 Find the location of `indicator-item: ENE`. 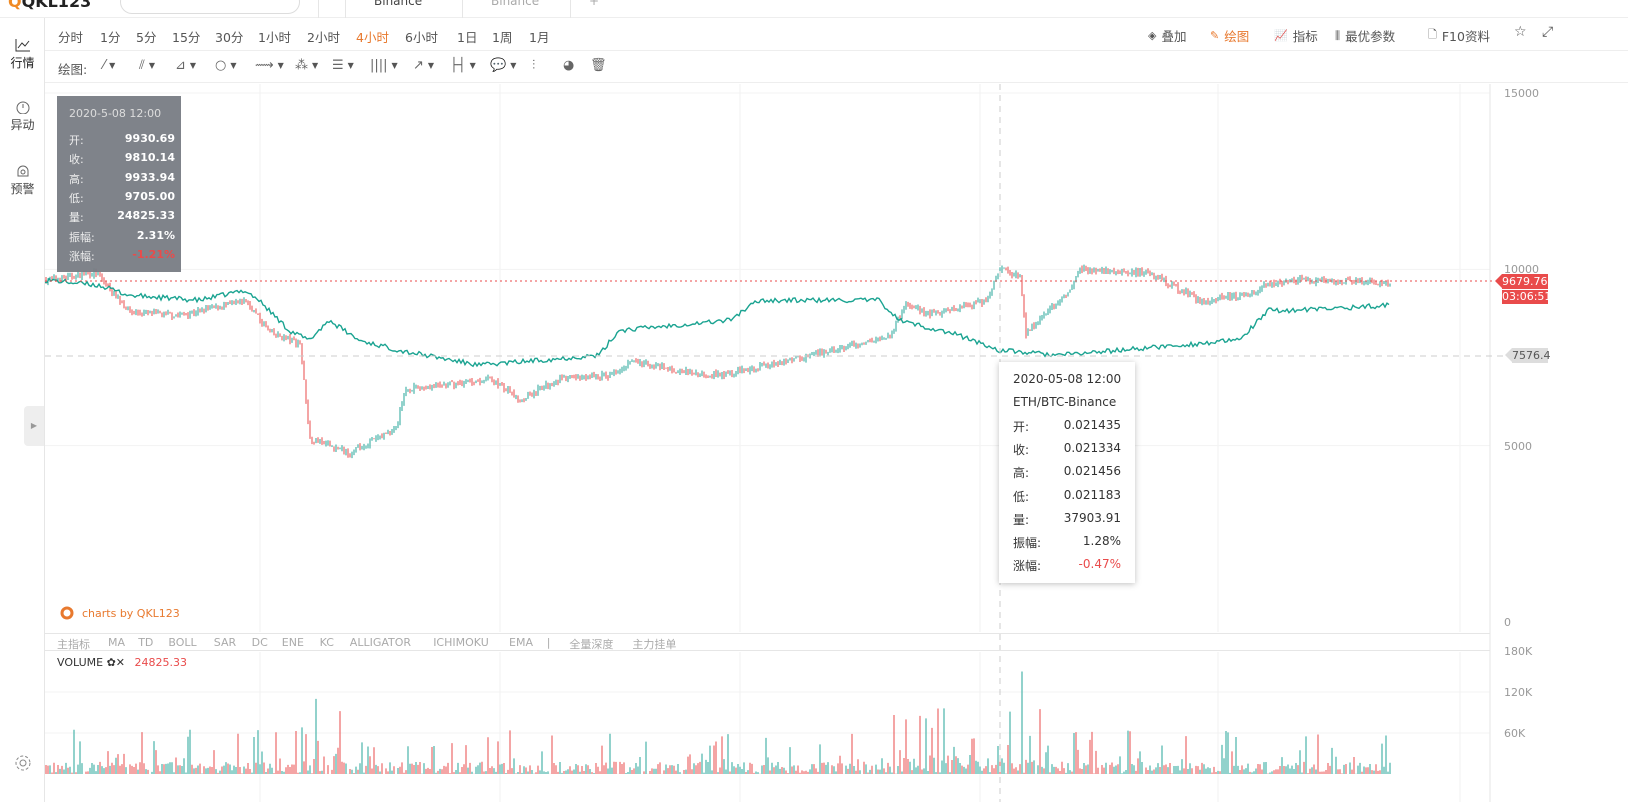

indicator-item: ENE is located at coordinates (292, 642).